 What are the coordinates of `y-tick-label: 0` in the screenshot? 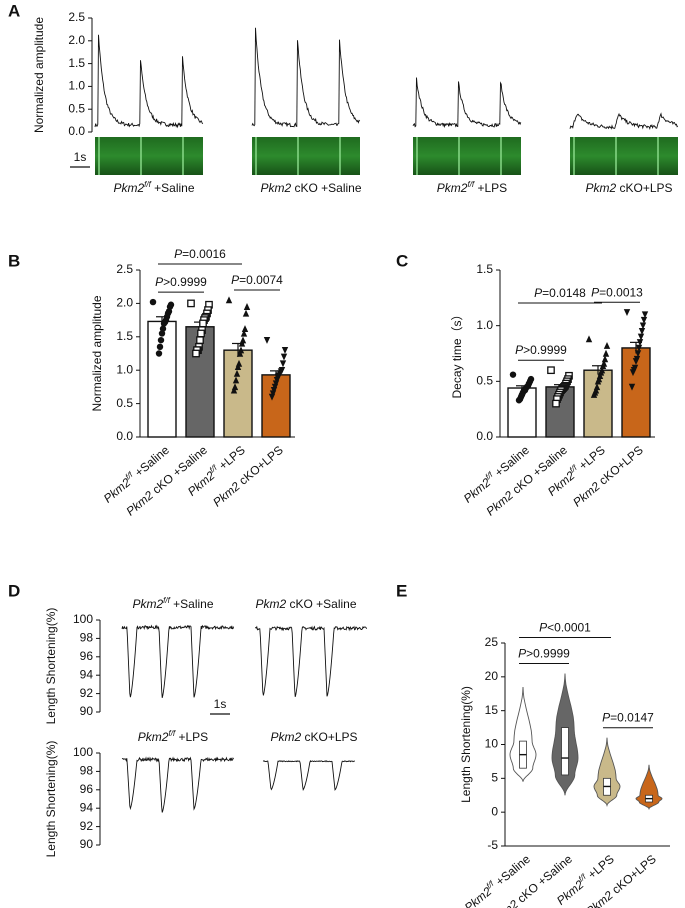 It's located at (494, 811).